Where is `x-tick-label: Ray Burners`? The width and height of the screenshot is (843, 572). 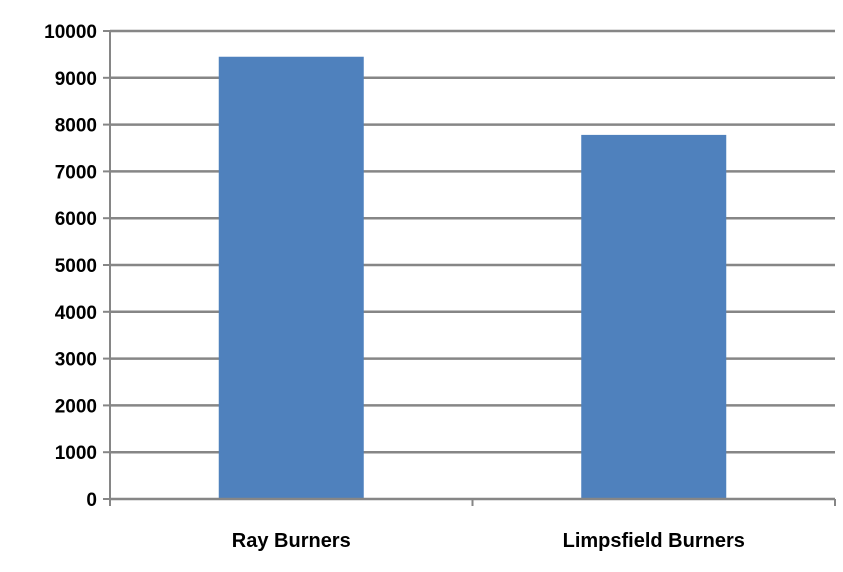
x-tick-label: Ray Burners is located at coordinates (291, 541).